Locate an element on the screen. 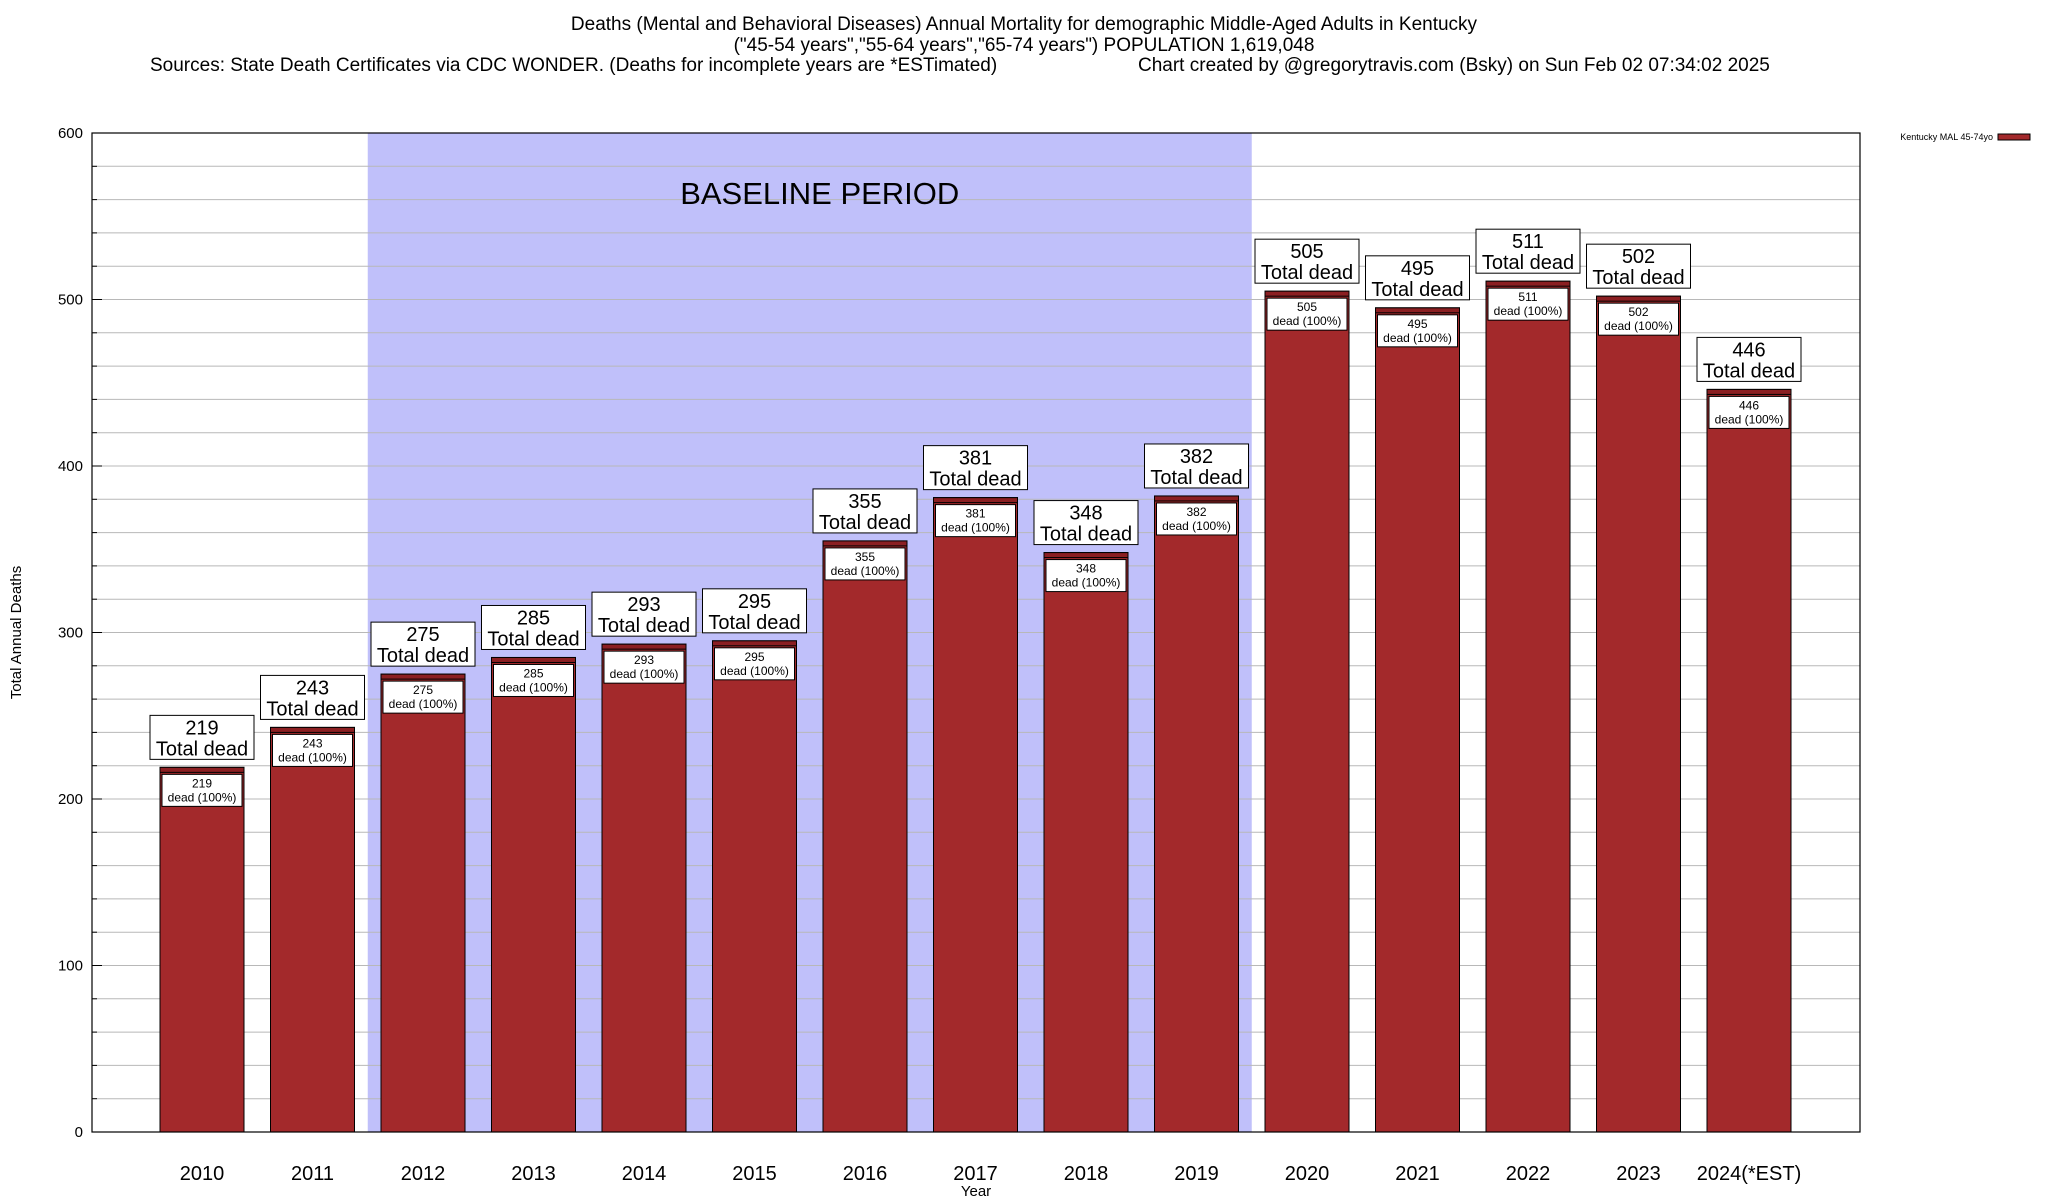 The image size is (2048, 1200). x-tick-label: 2022 is located at coordinates (1528, 1174).